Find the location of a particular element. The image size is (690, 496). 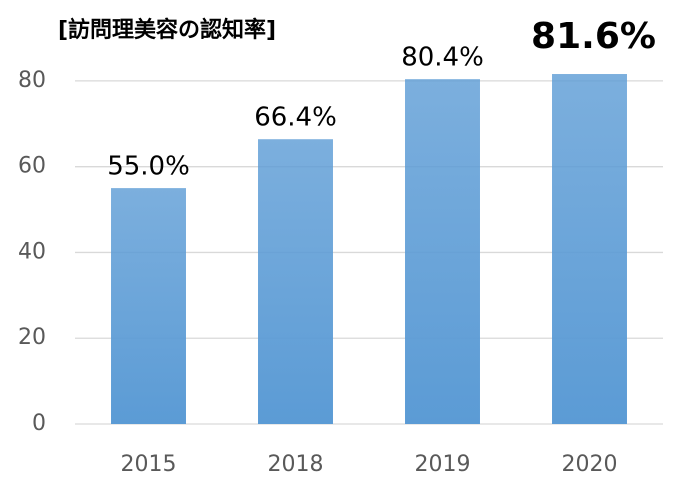

y-tick-label: 0 is located at coordinates (39, 423).